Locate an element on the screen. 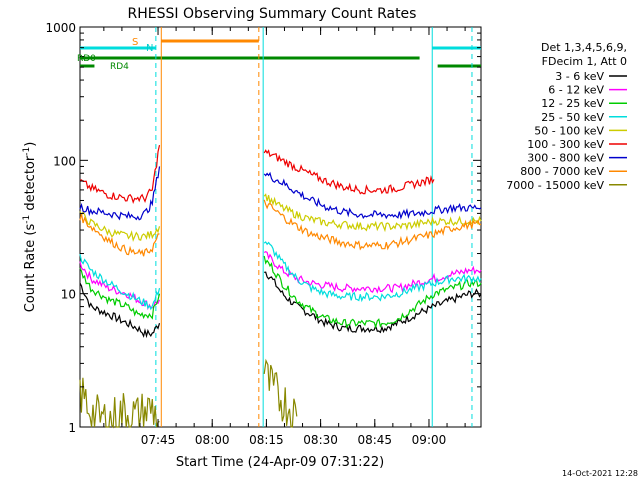  y-tick-label: 100 is located at coordinates (64, 161).